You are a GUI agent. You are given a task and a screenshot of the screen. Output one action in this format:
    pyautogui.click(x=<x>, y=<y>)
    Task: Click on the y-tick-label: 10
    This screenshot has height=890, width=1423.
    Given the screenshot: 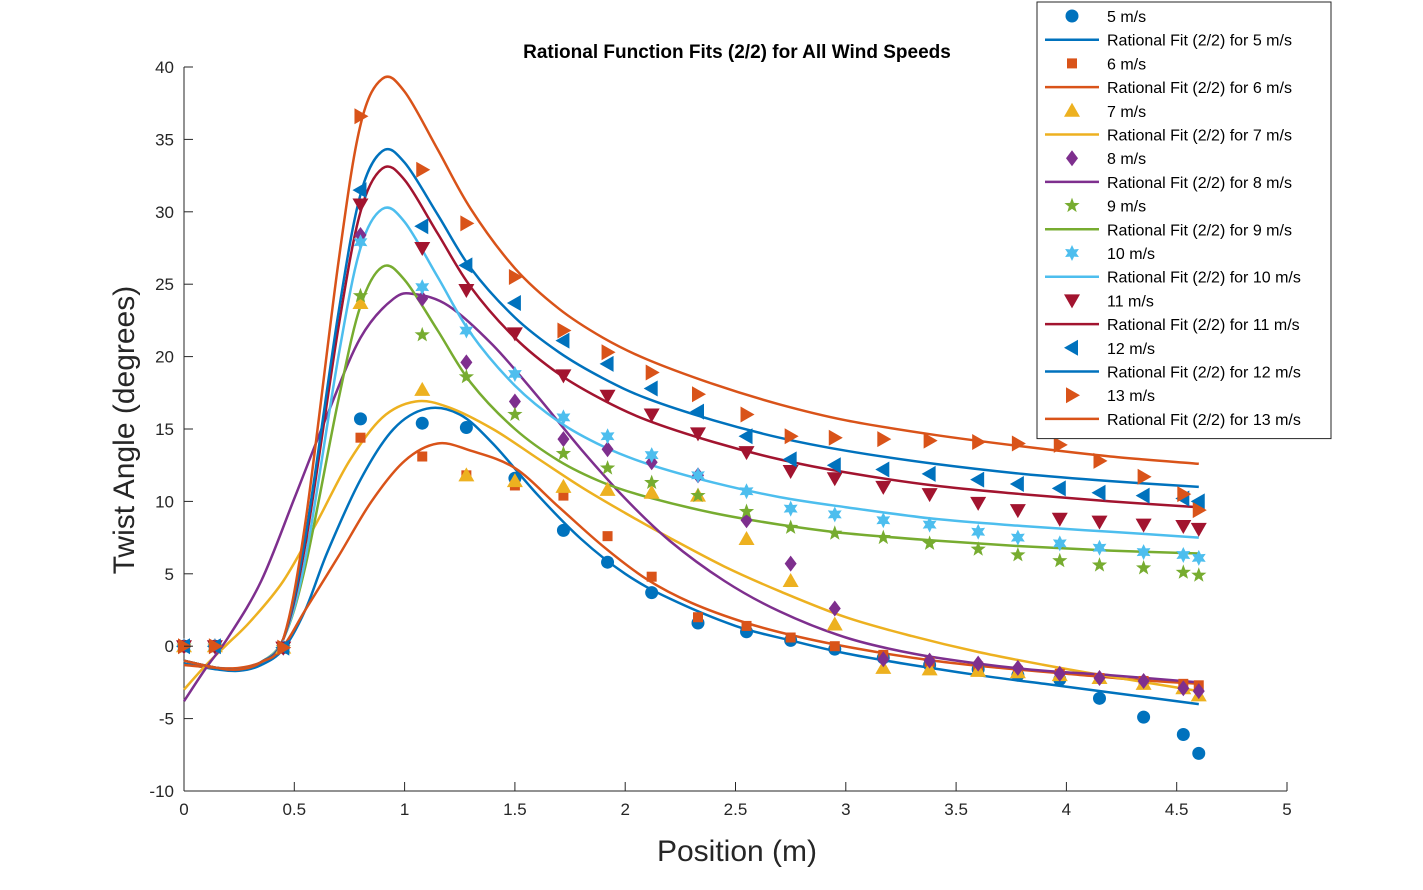 What is the action you would take?
    pyautogui.click(x=164, y=501)
    